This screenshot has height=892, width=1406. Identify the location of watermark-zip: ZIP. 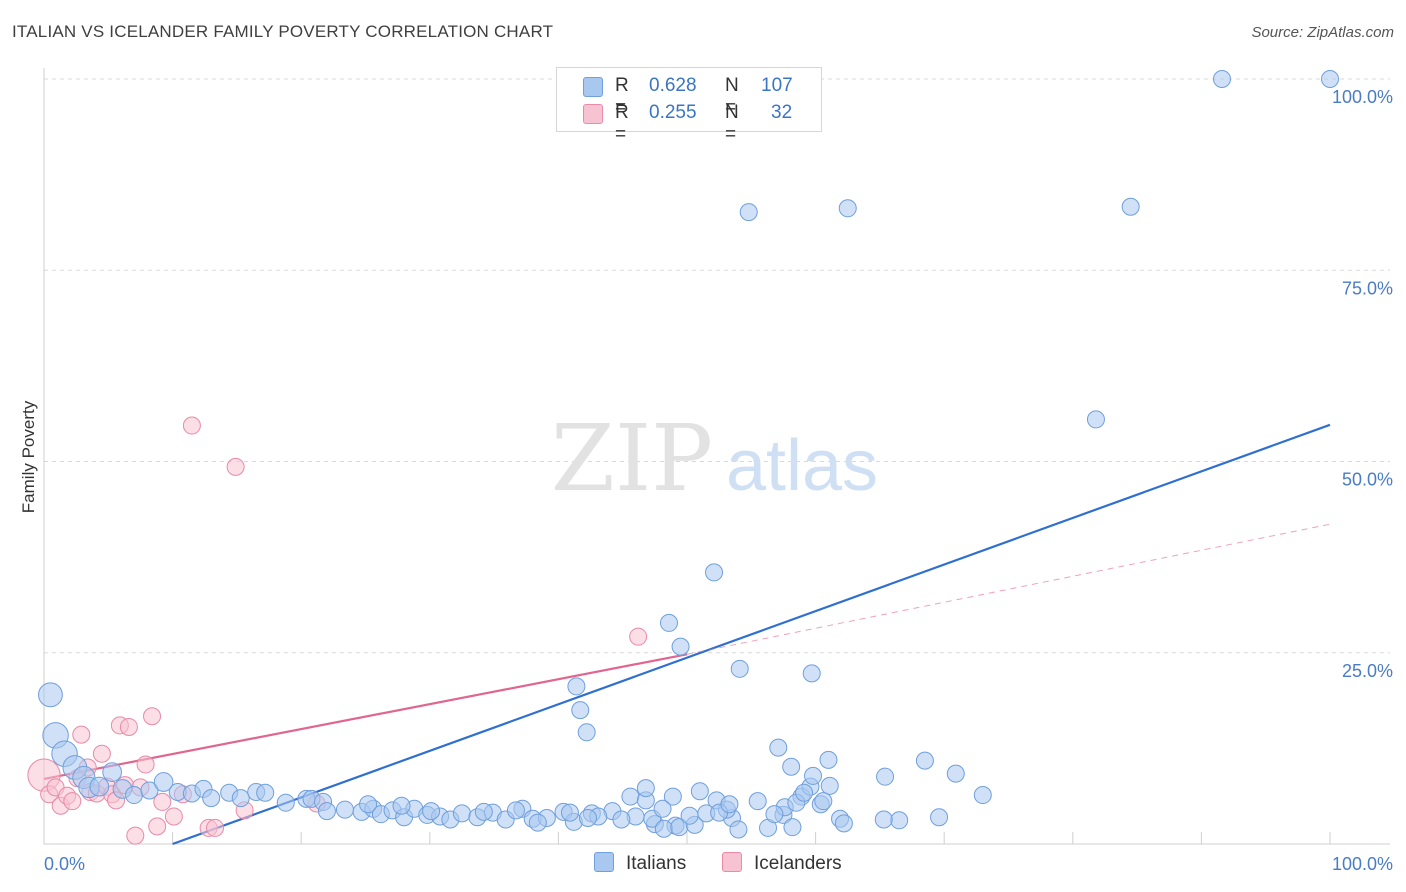
(632, 458).